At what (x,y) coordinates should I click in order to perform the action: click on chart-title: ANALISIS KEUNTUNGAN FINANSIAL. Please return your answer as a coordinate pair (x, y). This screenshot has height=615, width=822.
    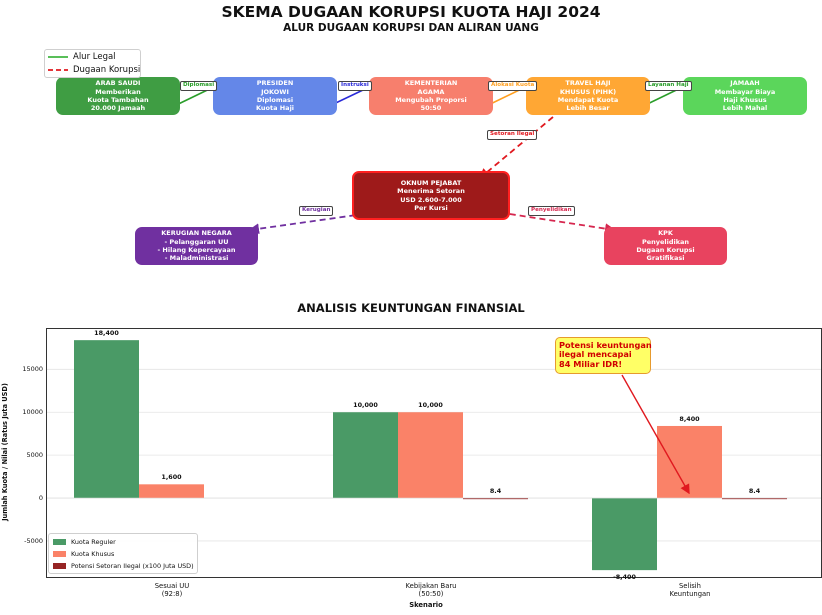
    Looking at the image, I should click on (411, 308).